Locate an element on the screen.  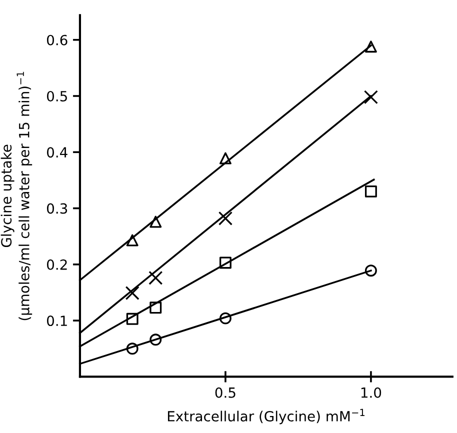
y-tick-label: 0.6 is located at coordinates (57, 40).